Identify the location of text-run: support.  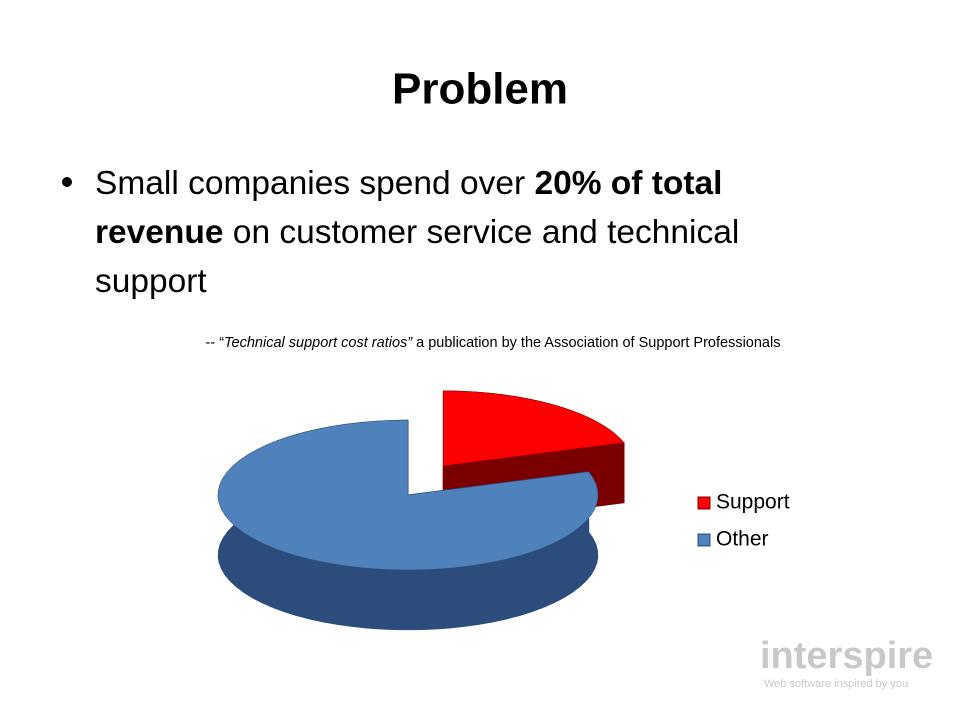
(151, 281).